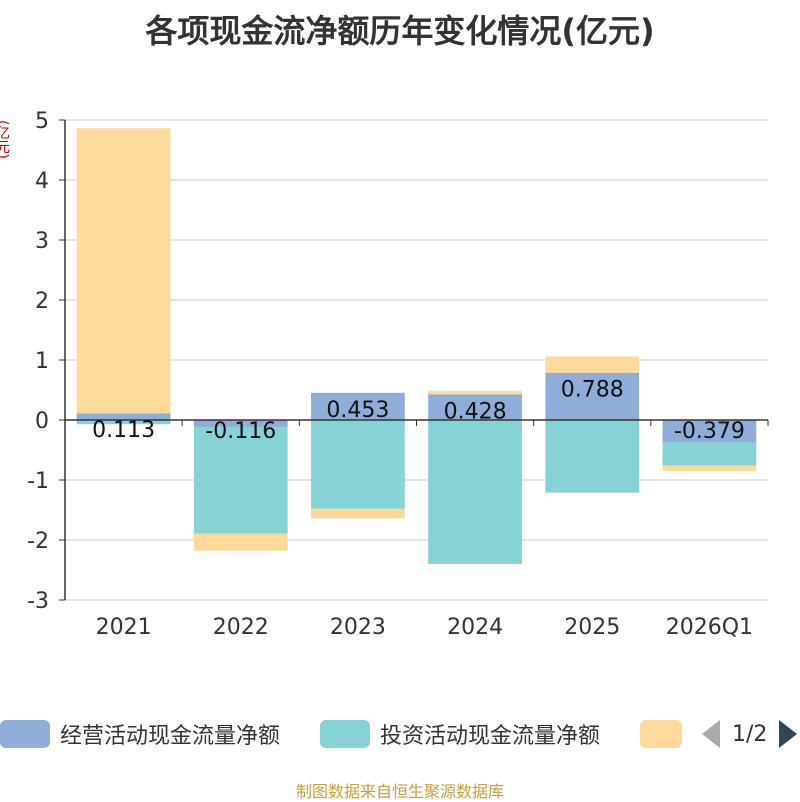  Describe the element at coordinates (42, 121) in the screenshot. I see `y-tick-label: 5` at that location.